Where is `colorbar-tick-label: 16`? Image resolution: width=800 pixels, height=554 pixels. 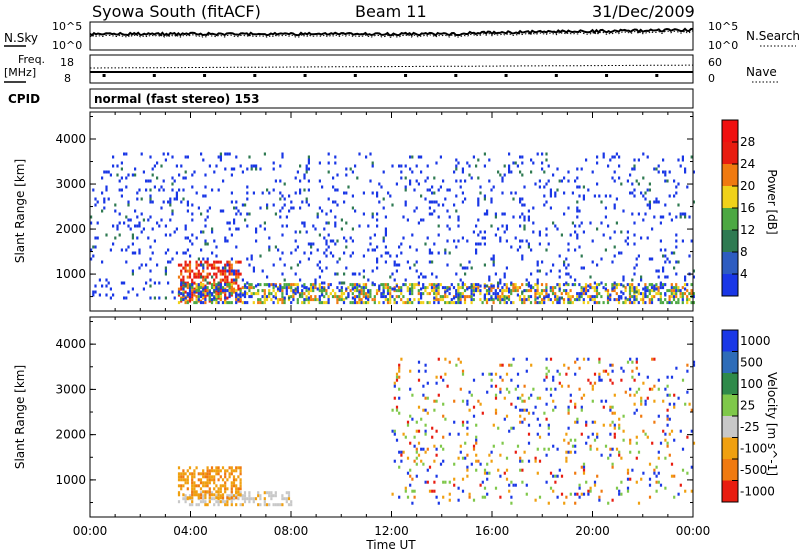
colorbar-tick-label: 16 is located at coordinates (747, 208).